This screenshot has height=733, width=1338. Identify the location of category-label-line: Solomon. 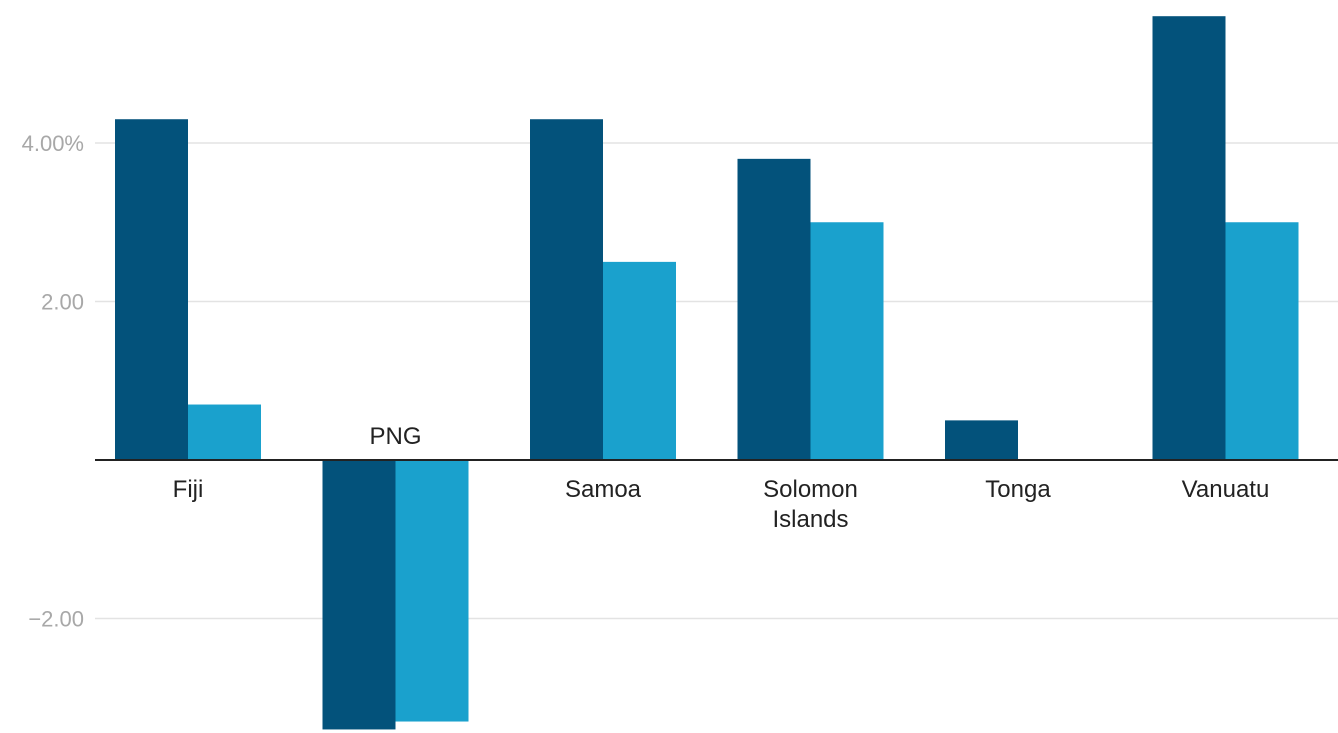
(810, 489).